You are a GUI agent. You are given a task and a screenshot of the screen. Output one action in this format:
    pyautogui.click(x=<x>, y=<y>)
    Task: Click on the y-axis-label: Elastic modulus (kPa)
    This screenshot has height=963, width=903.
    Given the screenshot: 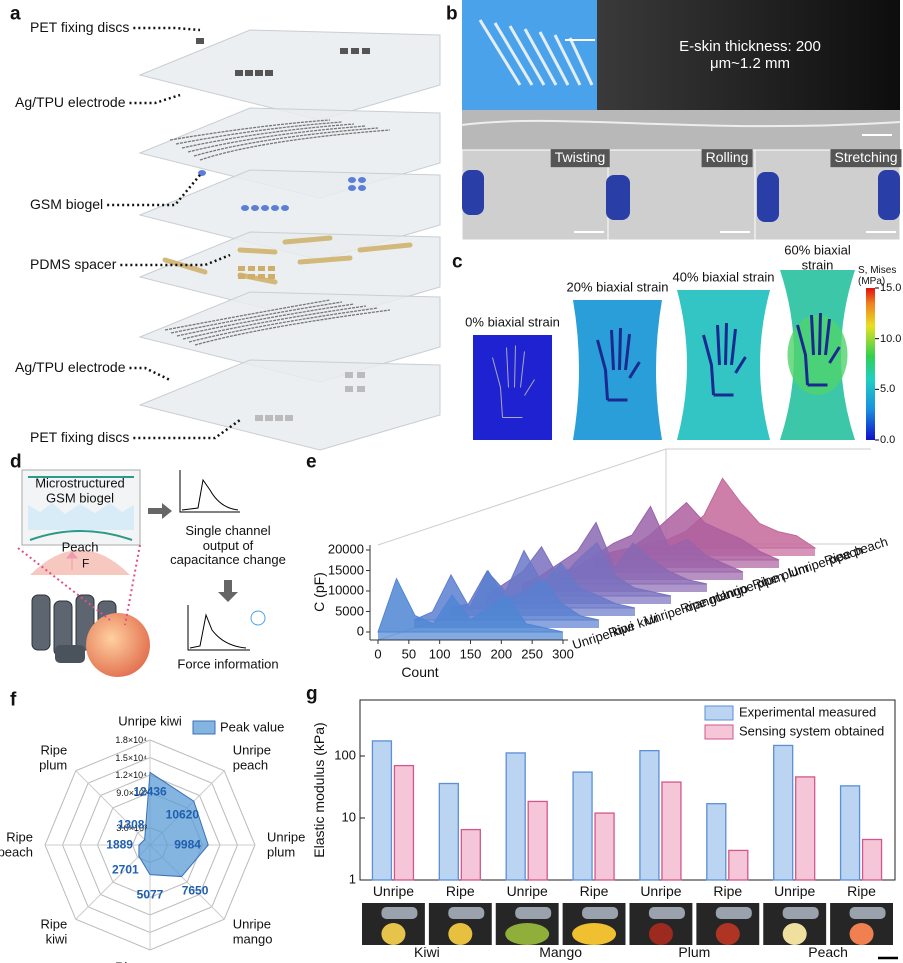 What is the action you would take?
    pyautogui.click(x=319, y=790)
    